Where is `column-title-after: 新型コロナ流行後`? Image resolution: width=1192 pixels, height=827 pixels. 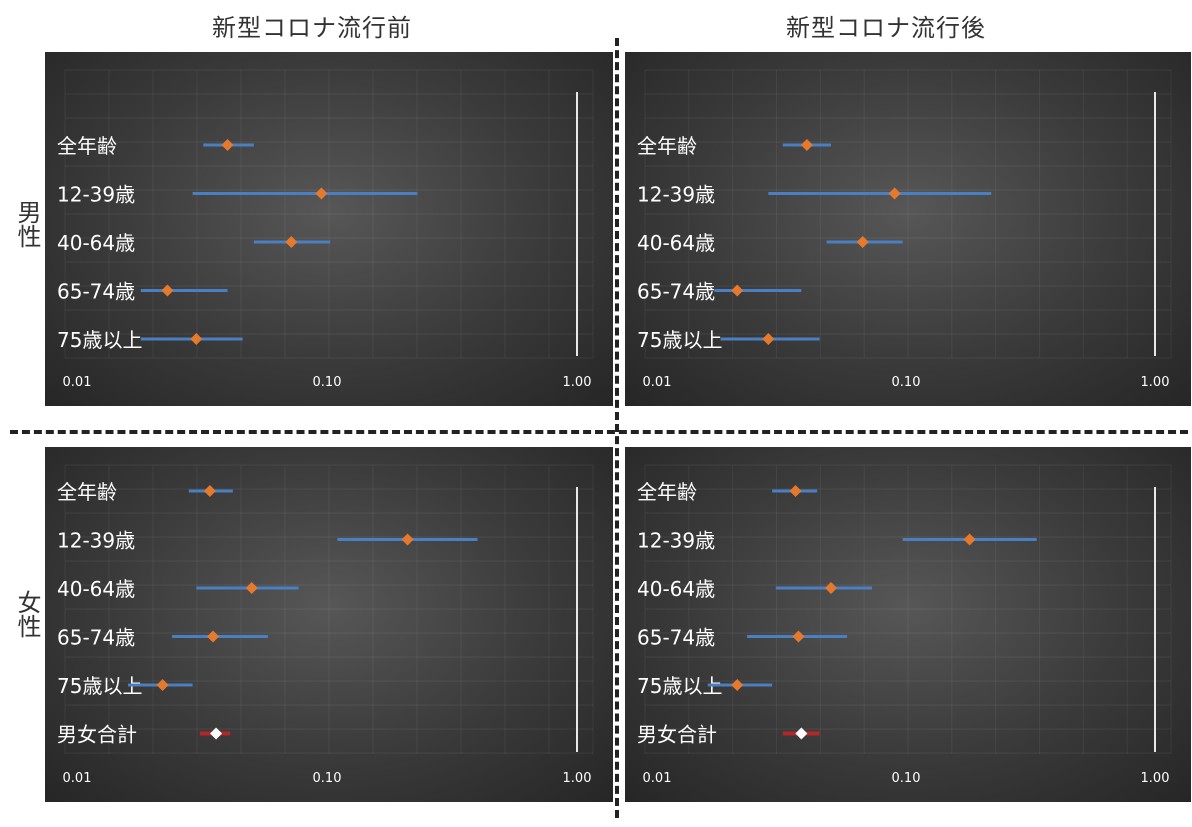 column-title-after: 新型コロナ流行後 is located at coordinates (886, 28).